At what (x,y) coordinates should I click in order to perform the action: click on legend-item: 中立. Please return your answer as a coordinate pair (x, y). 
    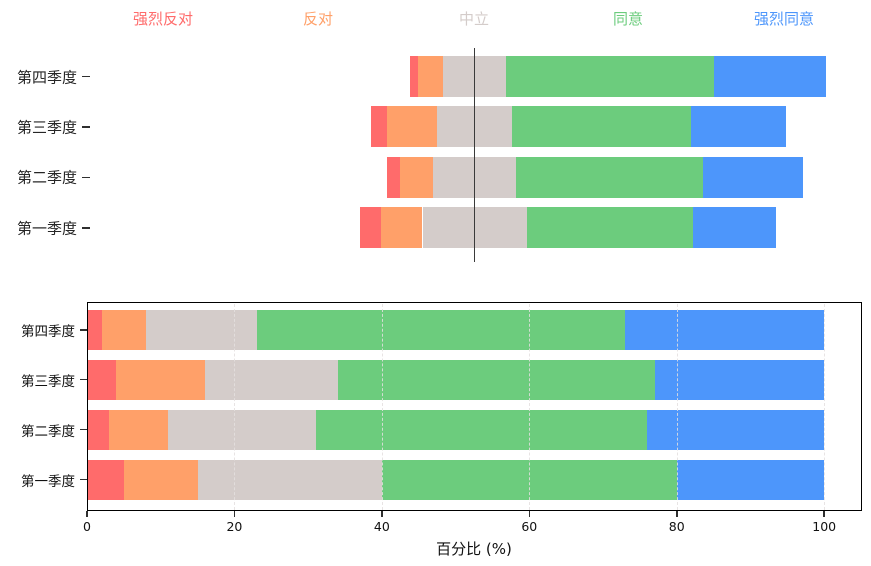
    Looking at the image, I should click on (474, 19).